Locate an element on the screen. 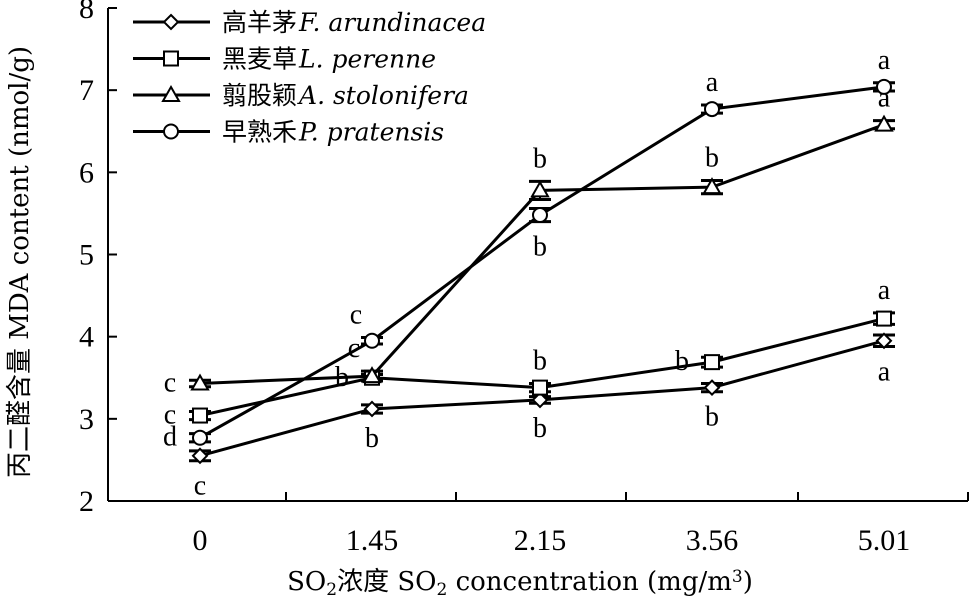  legend-entry: 翦股颖A. stolonifera is located at coordinates (301, 95).